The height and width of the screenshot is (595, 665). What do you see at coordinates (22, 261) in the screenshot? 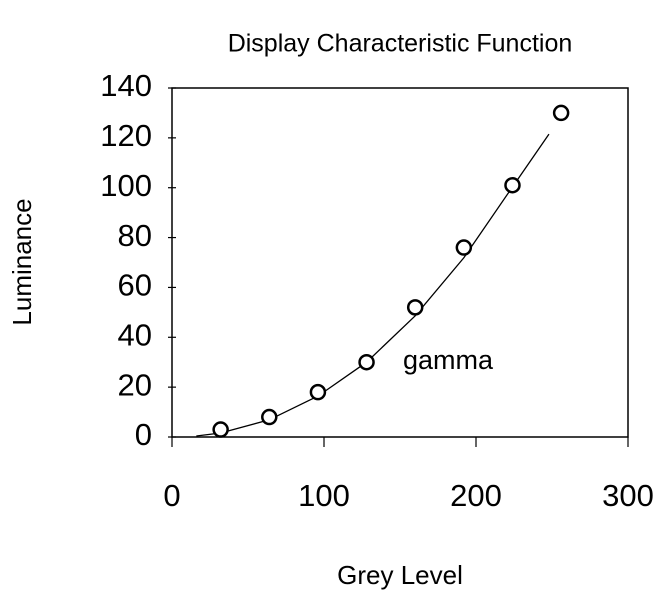
I see `y-axis-label: Luminance` at bounding box center [22, 261].